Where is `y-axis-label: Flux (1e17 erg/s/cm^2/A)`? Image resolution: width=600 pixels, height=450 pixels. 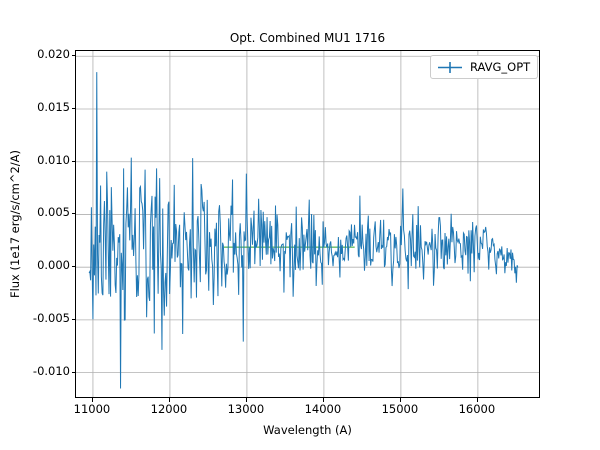
y-axis-label: Flux (1e17 erg/s/cm^2/A) is located at coordinates (15, 224).